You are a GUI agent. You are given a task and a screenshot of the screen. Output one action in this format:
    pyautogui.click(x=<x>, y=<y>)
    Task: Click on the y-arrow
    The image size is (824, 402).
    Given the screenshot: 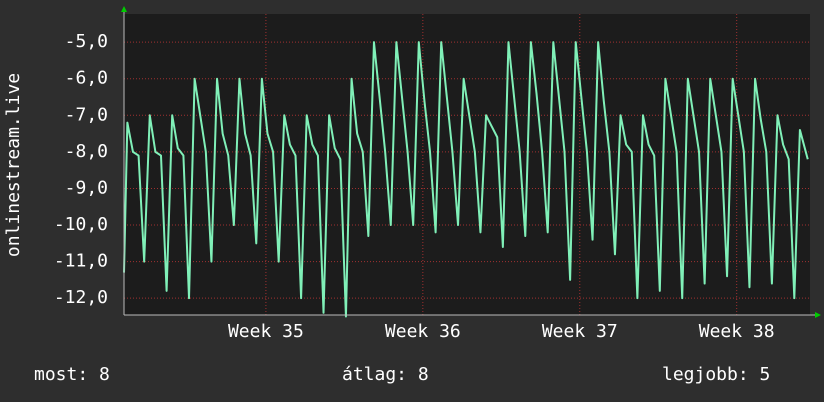 What is the action you would take?
    pyautogui.click(x=124, y=9)
    